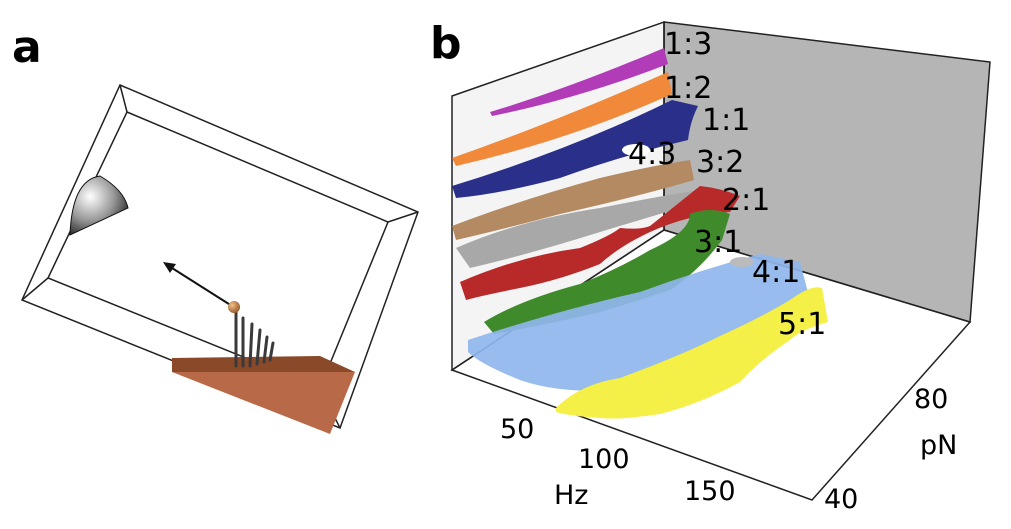  I want to click on panel-a-label: a, so click(27, 47).